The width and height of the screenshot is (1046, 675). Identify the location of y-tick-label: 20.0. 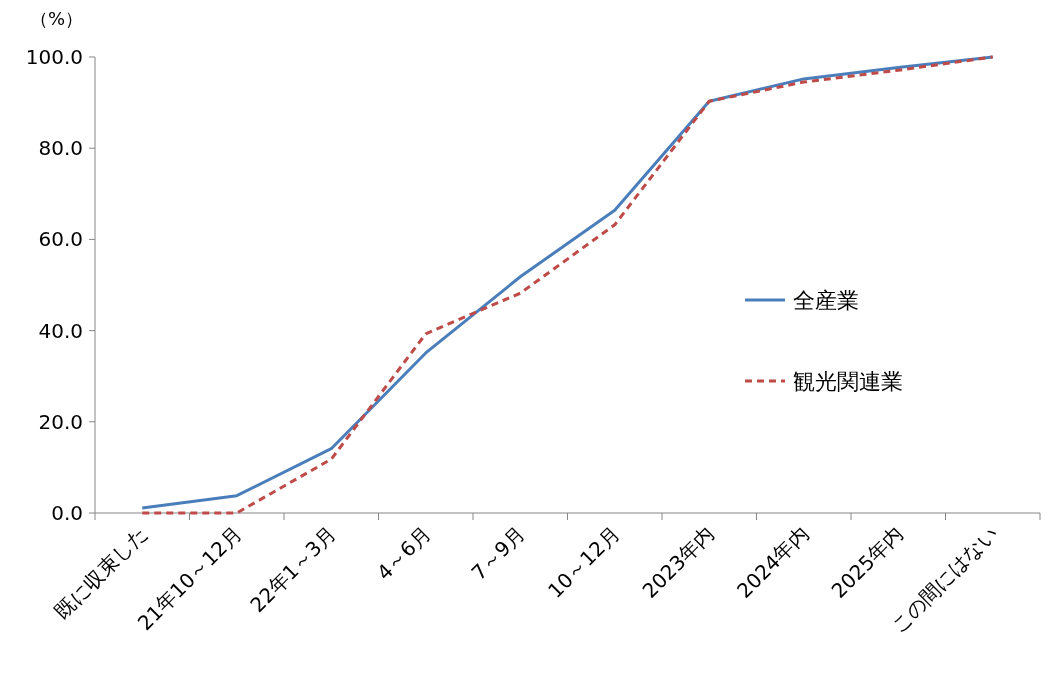
(60, 421).